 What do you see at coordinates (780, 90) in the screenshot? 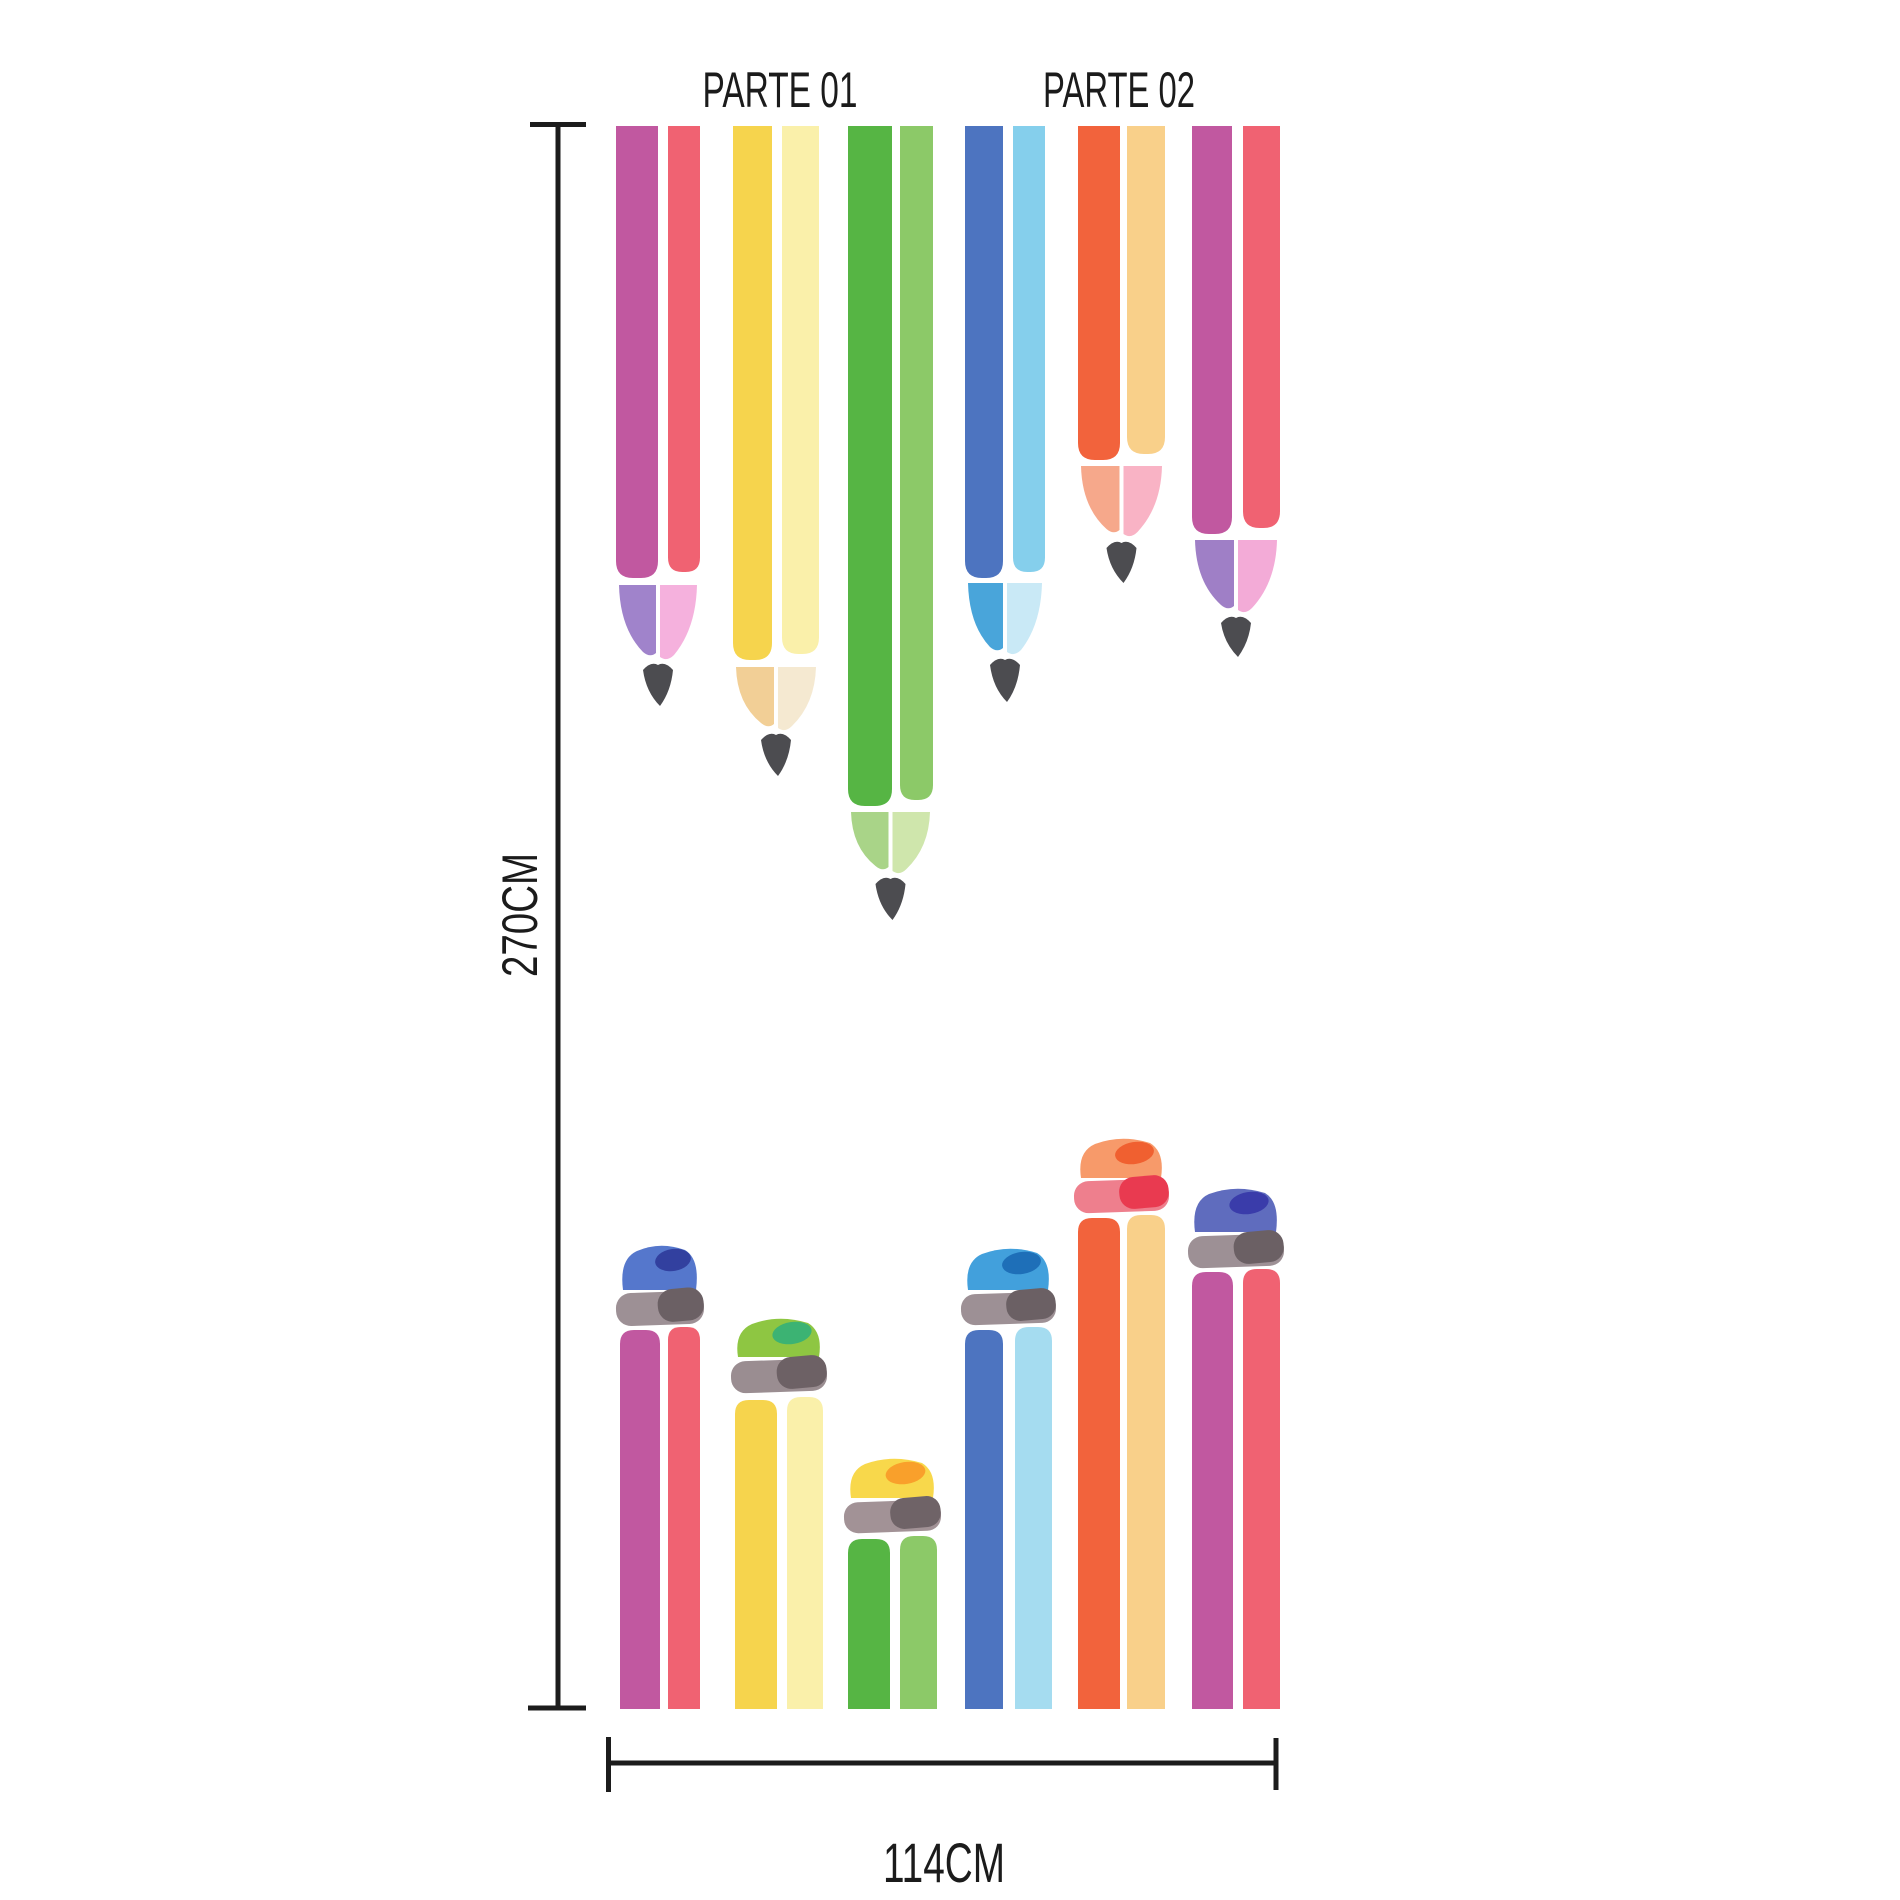
I see `parte-01-label: PARTE 01` at bounding box center [780, 90].